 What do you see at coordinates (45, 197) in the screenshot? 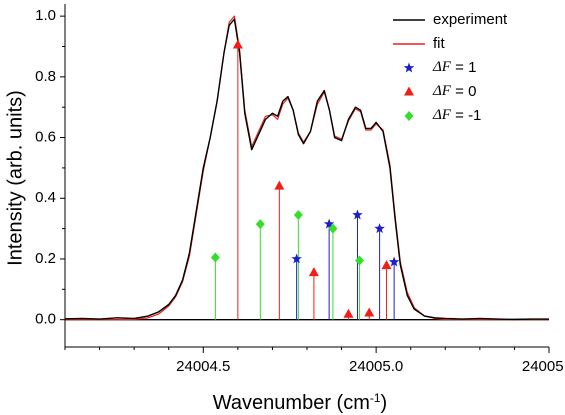
I see `y-tick-label: 0.4` at bounding box center [45, 197].